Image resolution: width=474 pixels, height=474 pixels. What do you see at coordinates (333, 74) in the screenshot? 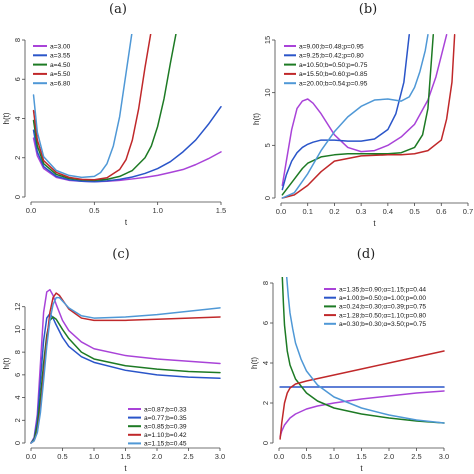
I see `legend-label: a=15.50;b=0.60;p=0.85` at bounding box center [333, 74].